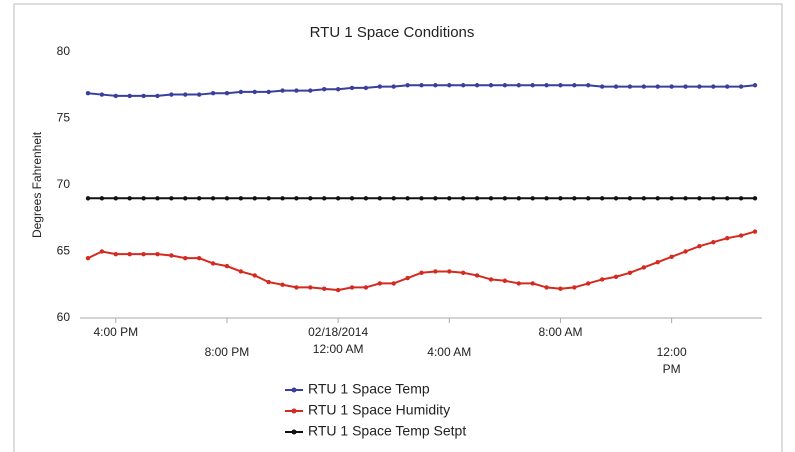 This screenshot has height=452, width=795. Describe the element at coordinates (115, 332) in the screenshot. I see `x-tick-label: 4:00 PM` at that location.